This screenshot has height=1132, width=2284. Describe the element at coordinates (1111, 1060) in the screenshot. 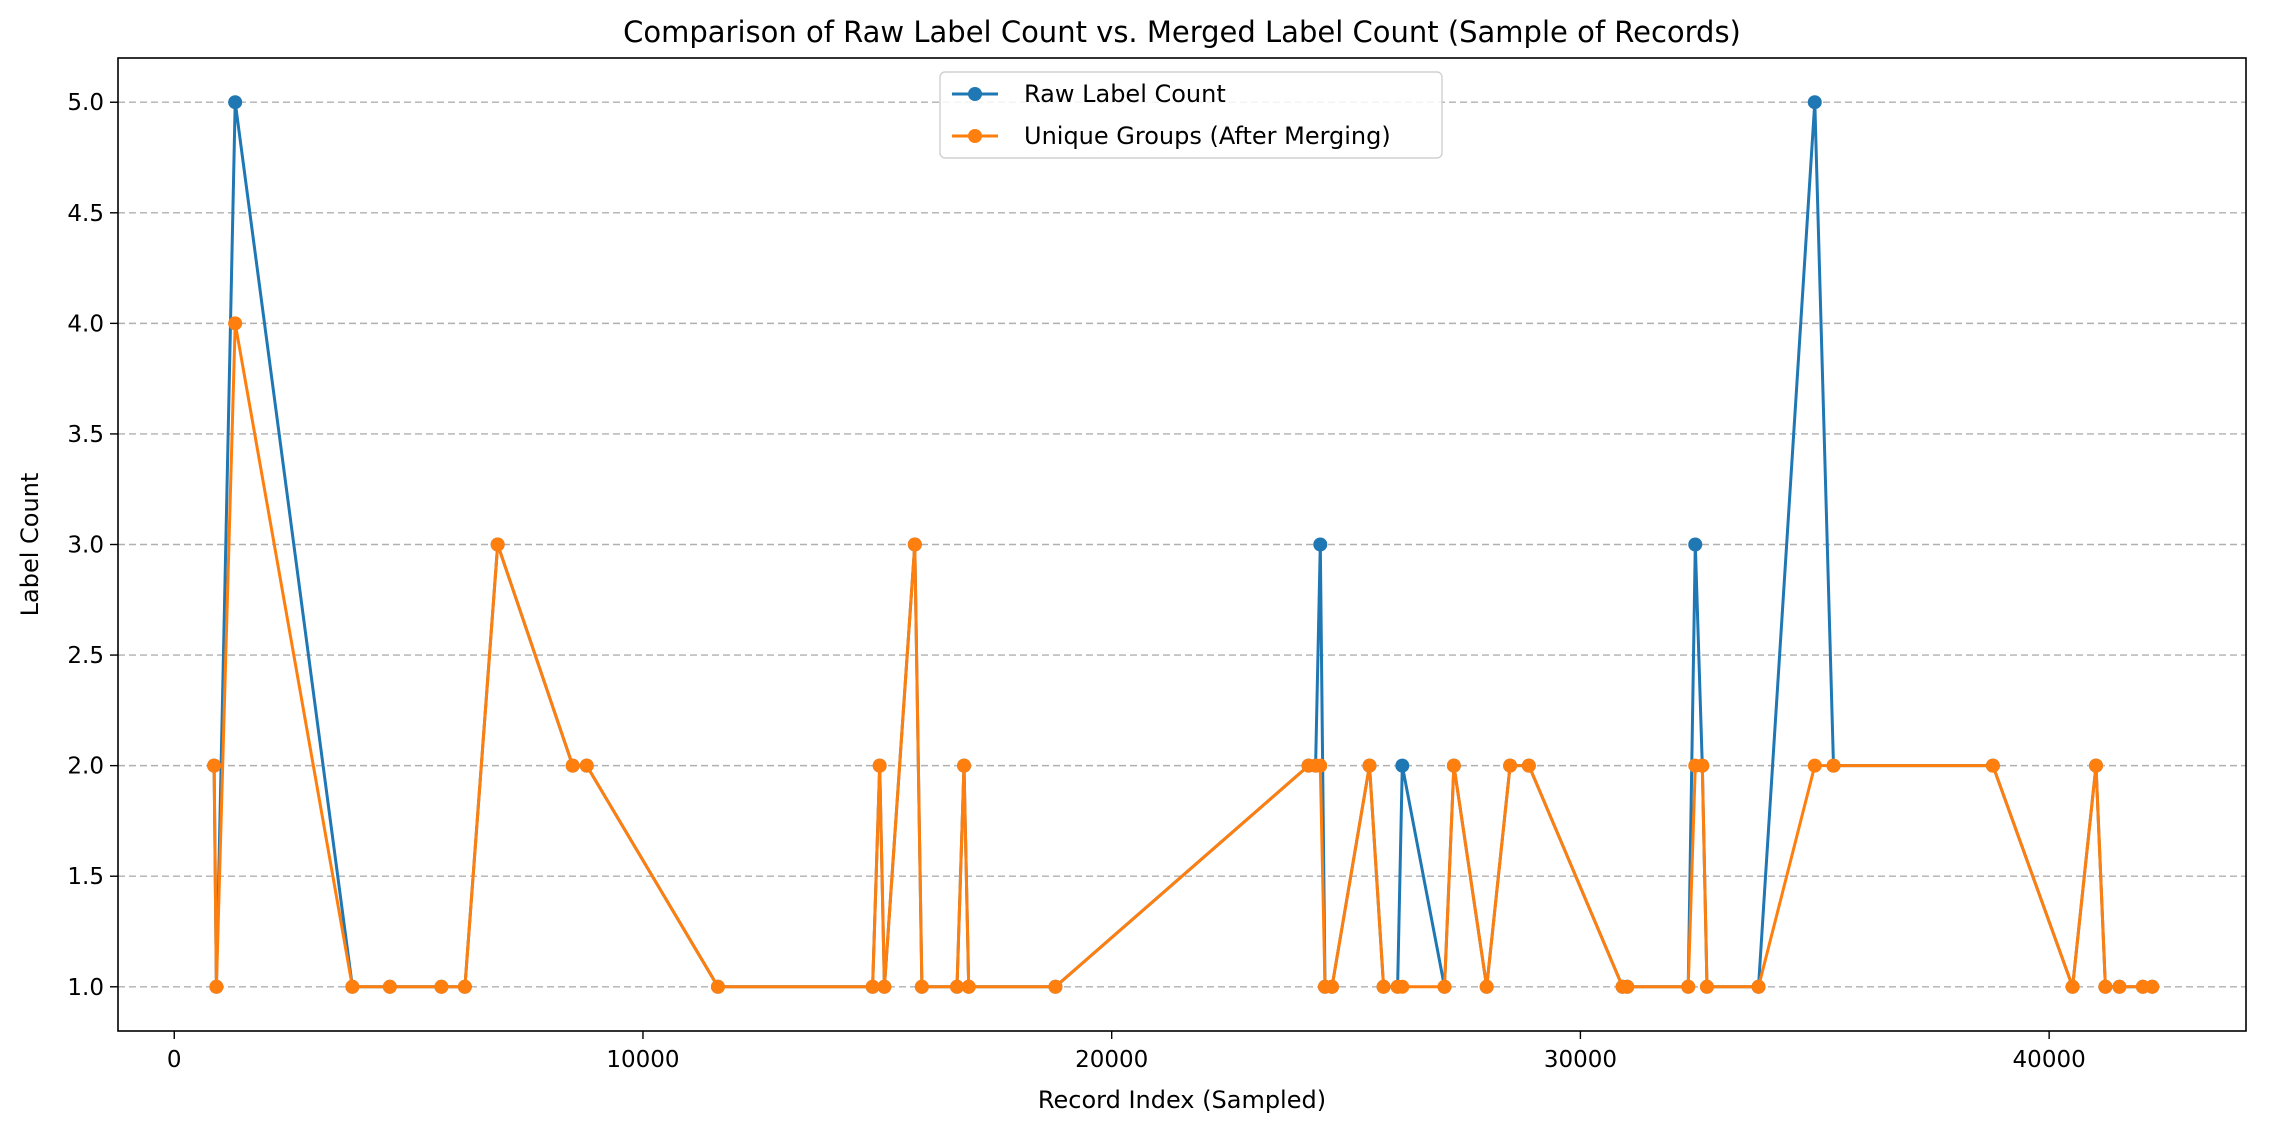

I see `x-tick-label: 20000` at that location.